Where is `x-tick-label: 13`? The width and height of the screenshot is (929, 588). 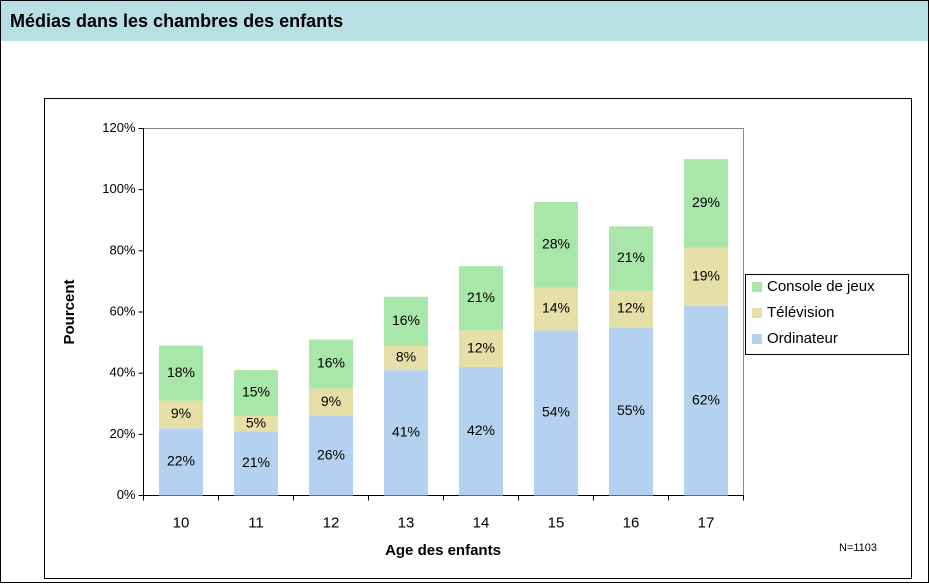
x-tick-label: 13 is located at coordinates (406, 522).